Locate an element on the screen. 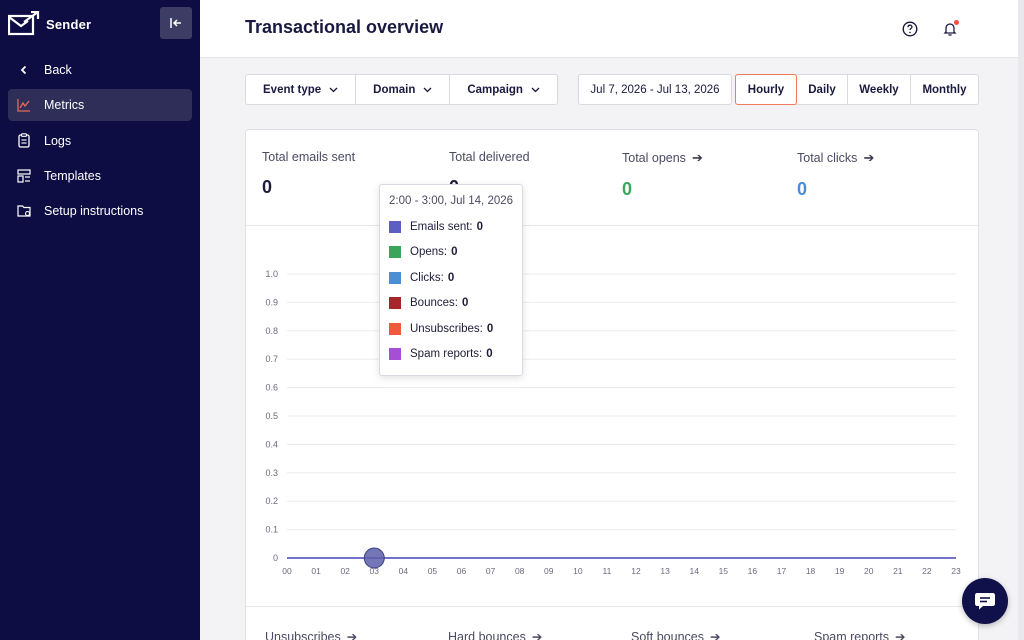 Image resolution: width=1024 pixels, height=640 pixels. stat-hard-bounces: Hard bounces ➔ is located at coordinates (495, 634).